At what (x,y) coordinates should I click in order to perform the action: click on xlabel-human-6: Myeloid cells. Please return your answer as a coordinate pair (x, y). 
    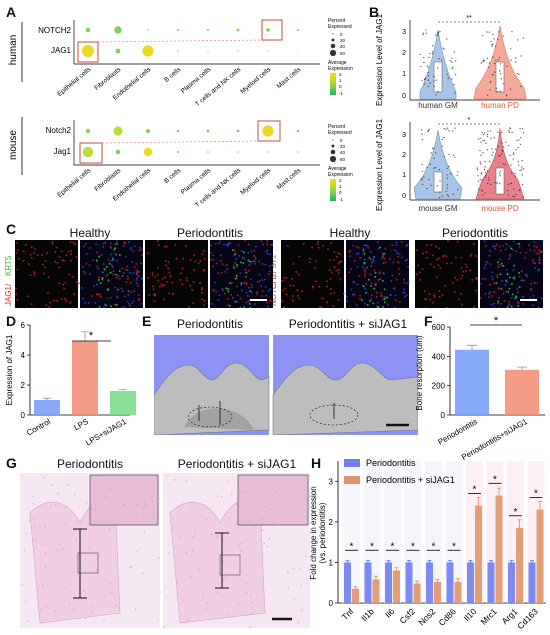
    Looking at the image, I should click on (256, 81).